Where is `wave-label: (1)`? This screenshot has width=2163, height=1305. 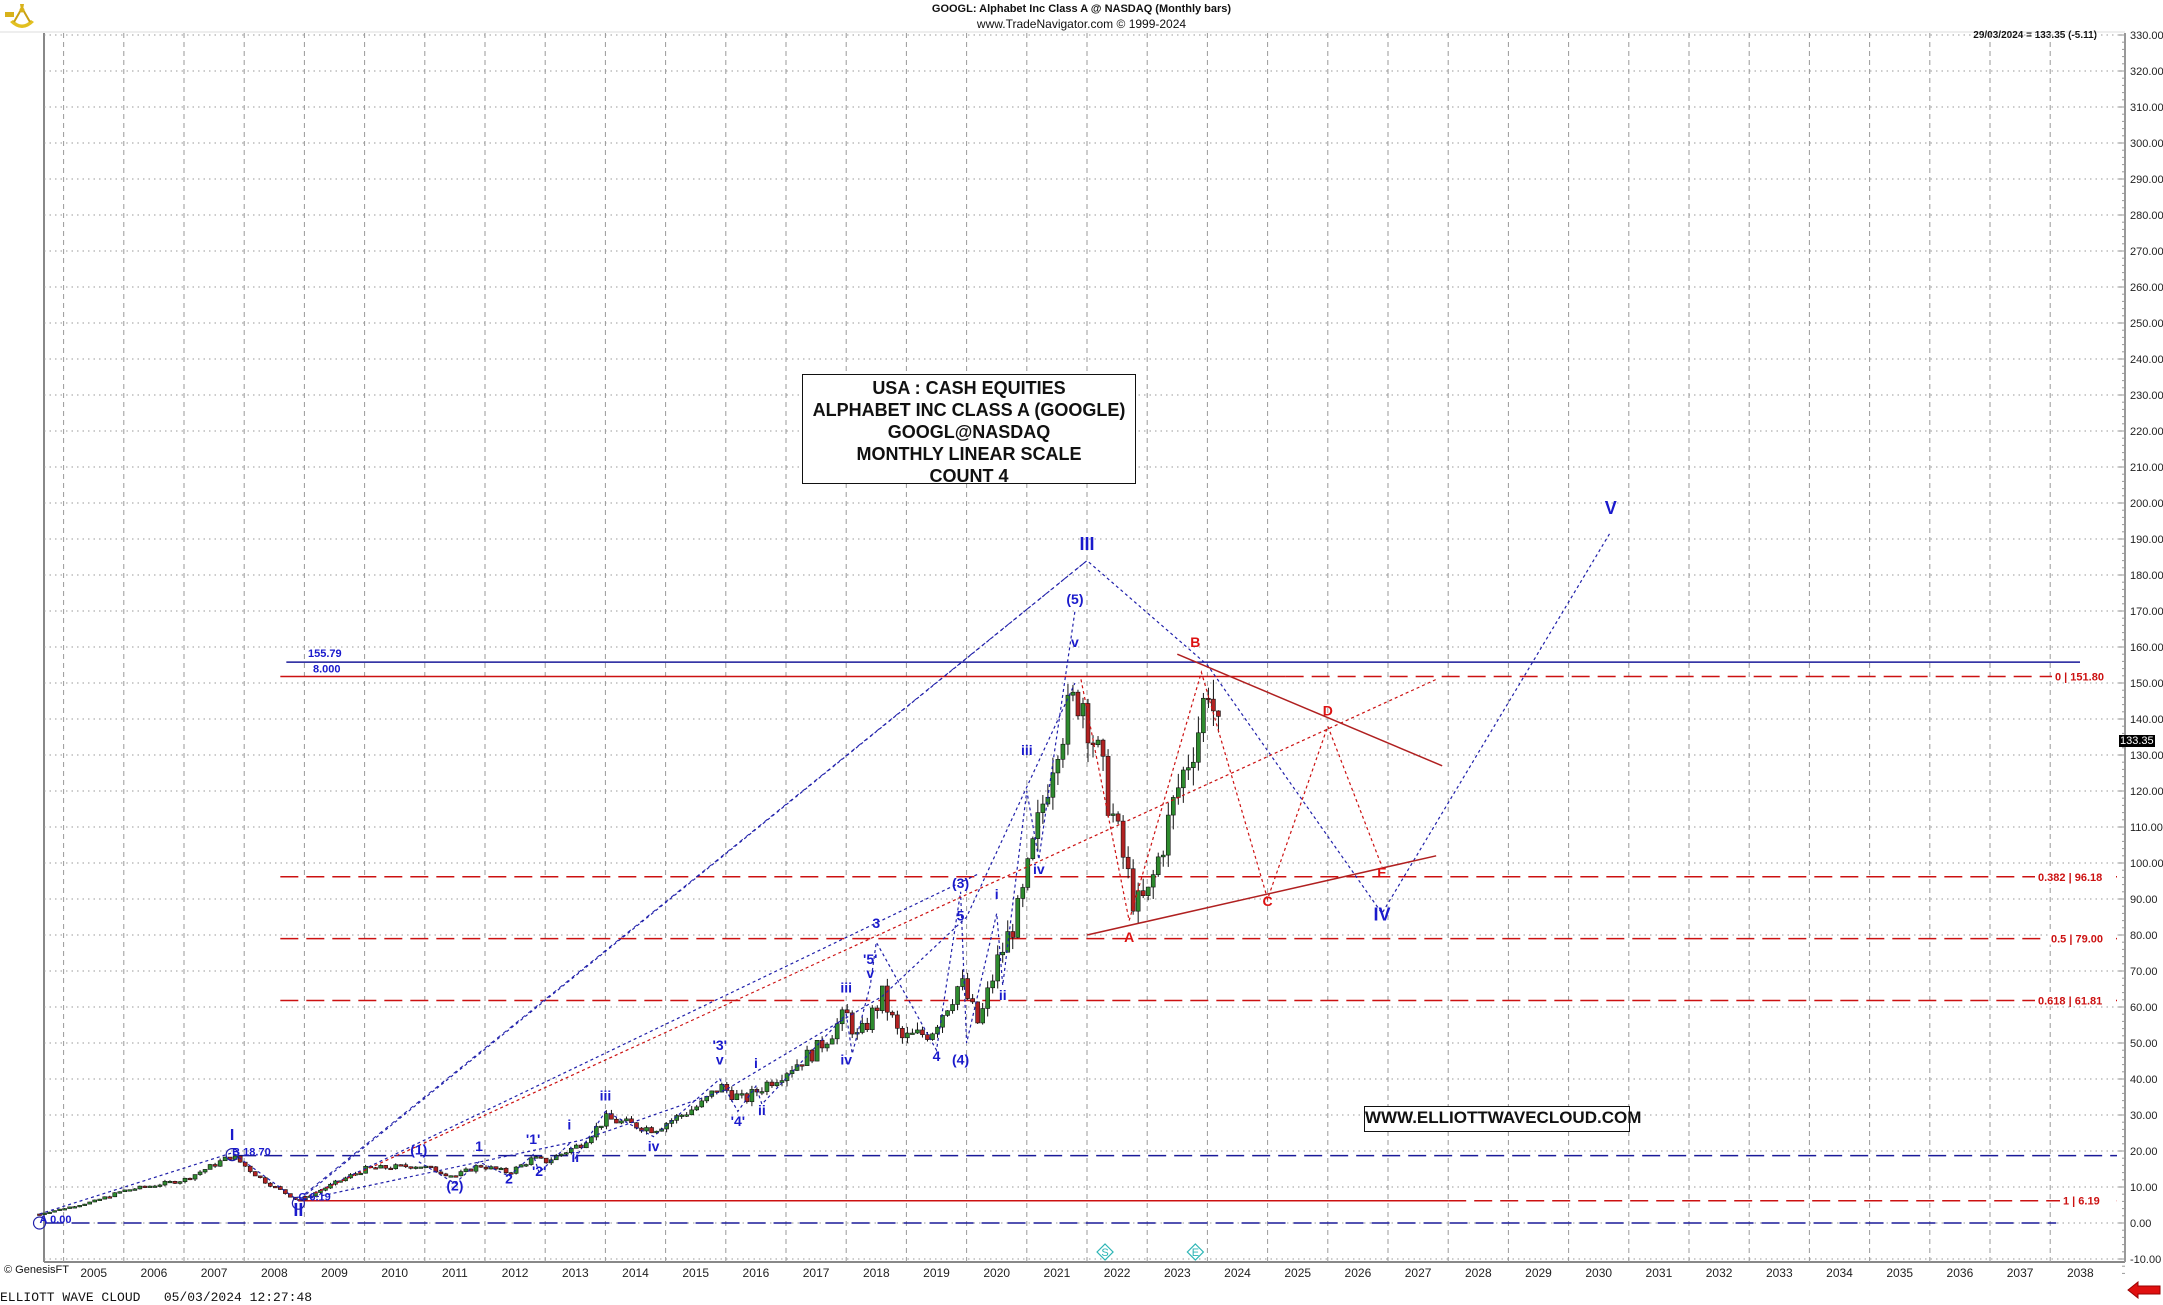
wave-label: (1) is located at coordinates (418, 1150).